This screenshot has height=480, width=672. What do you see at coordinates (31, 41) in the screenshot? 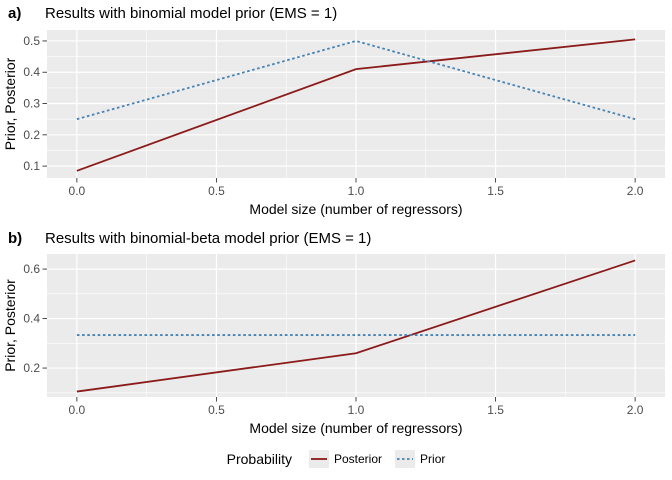
I see `y-tick-label: 0.5` at bounding box center [31, 41].